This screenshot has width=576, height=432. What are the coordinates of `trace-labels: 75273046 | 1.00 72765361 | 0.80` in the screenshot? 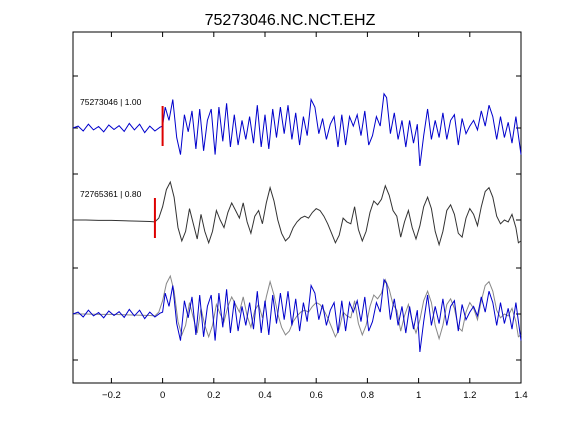 It's located at (111, 148).